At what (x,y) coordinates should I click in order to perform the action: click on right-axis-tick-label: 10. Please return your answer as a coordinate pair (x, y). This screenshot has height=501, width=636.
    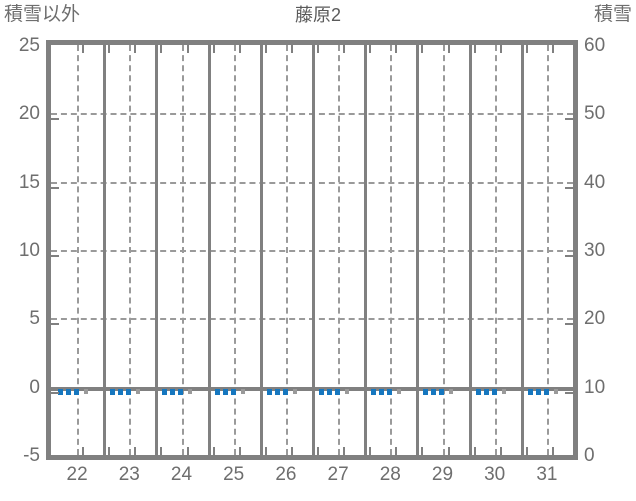
    Looking at the image, I should click on (595, 387).